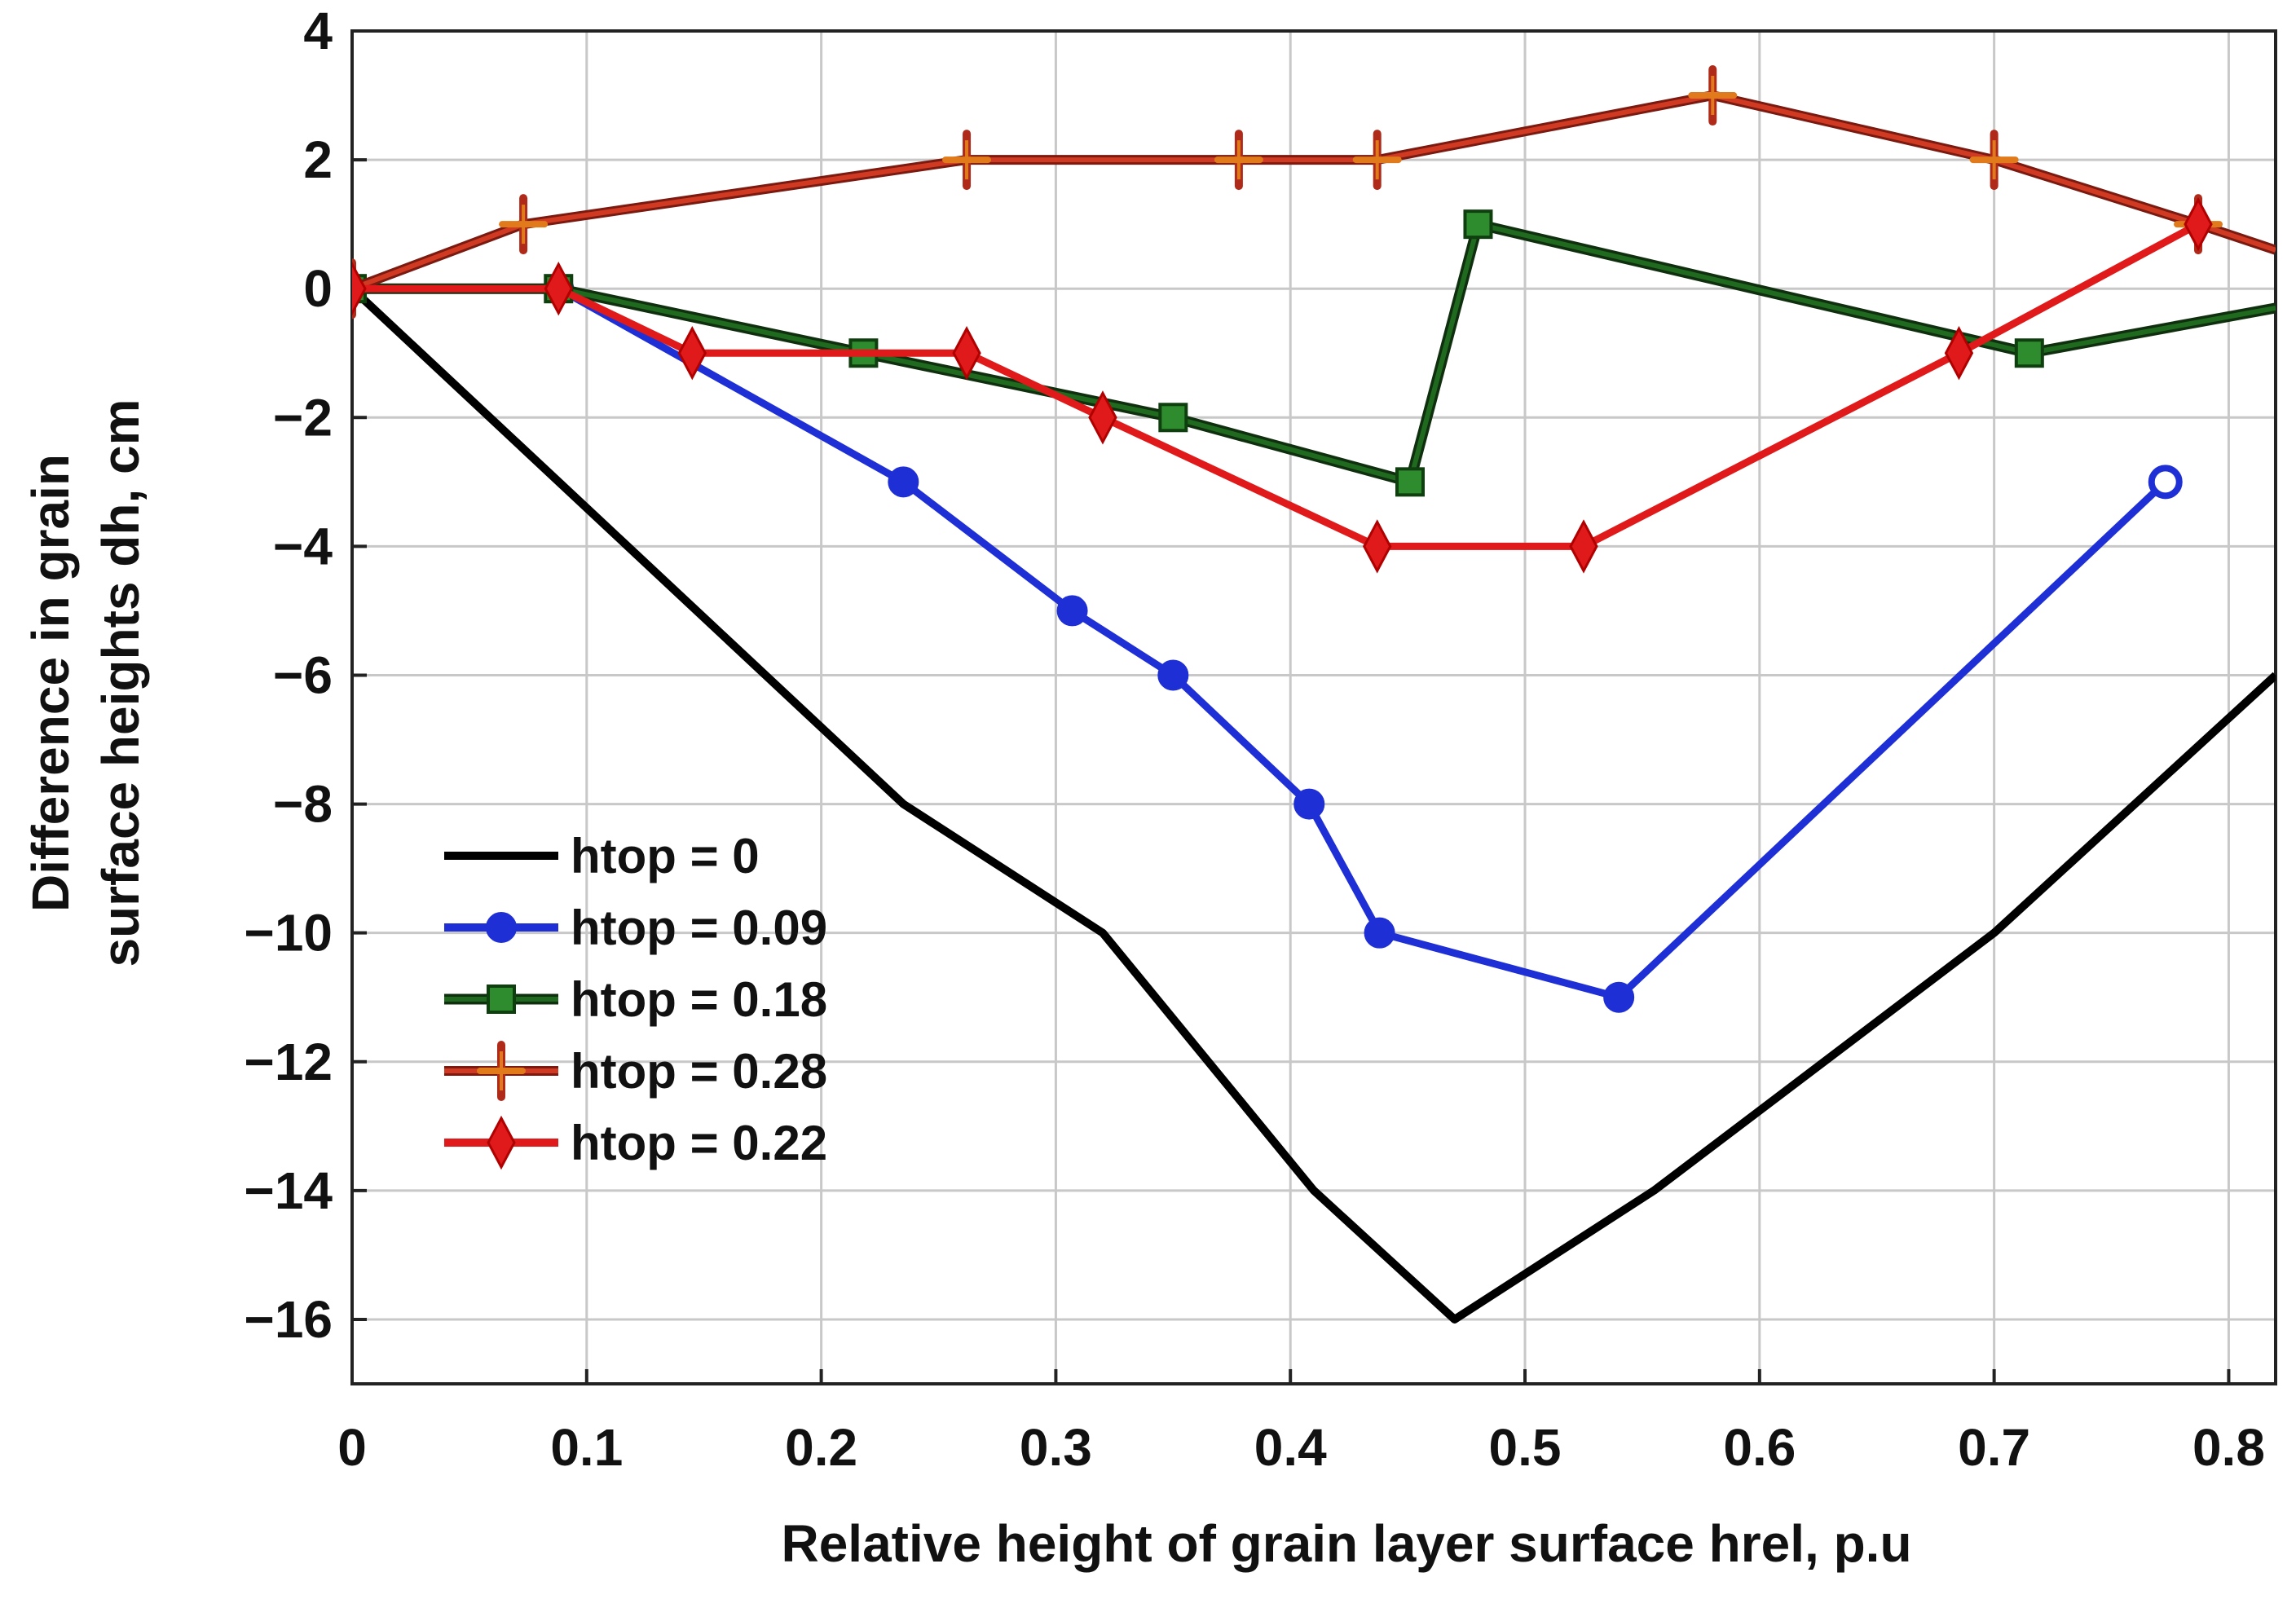 This screenshot has height=1599, width=2296. I want to click on y-tick-label: −4, so click(303, 546).